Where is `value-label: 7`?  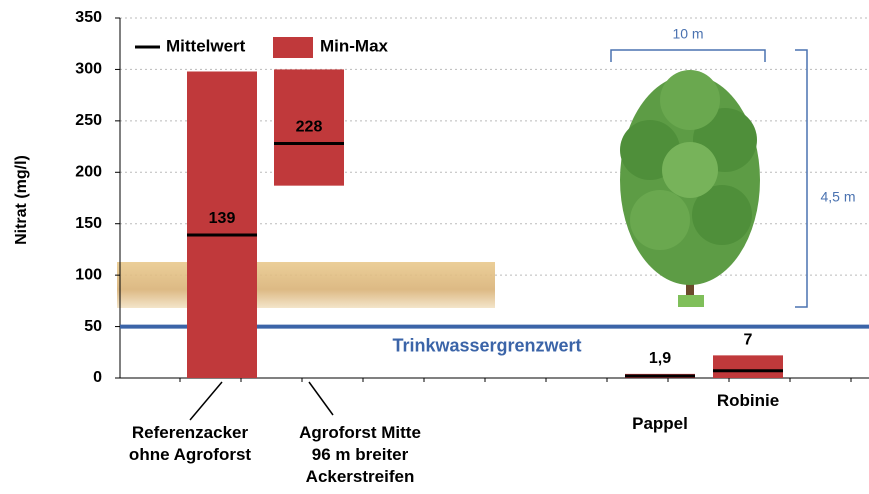
value-label: 7 is located at coordinates (748, 340).